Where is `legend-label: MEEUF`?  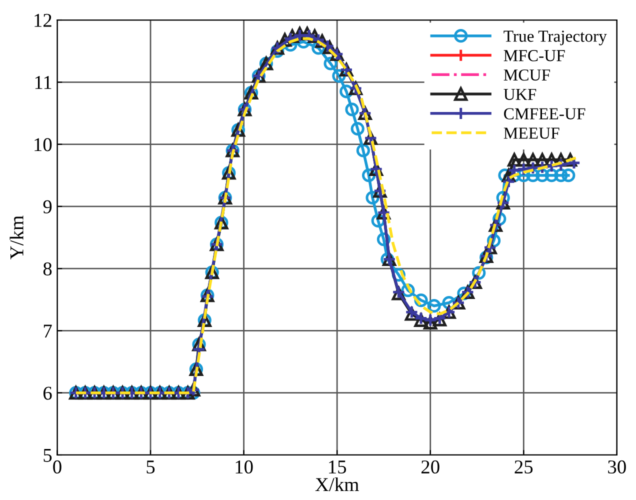
legend-label: MEEUF is located at coordinates (532, 133).